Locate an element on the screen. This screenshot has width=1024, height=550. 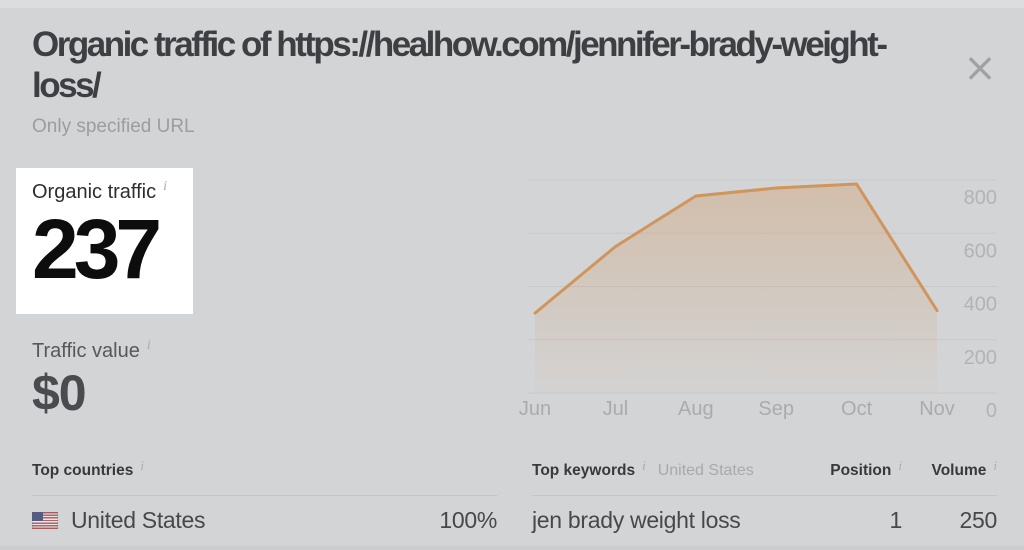
top-countries-header: Top countries i is located at coordinates (88, 468).